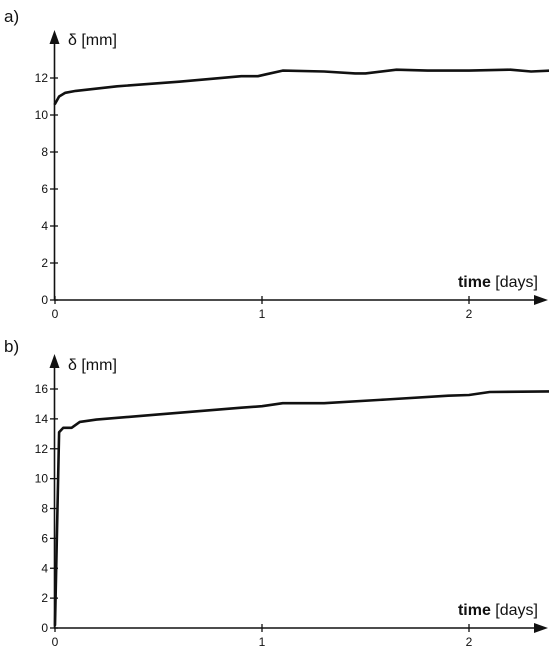 The height and width of the screenshot is (659, 549). What do you see at coordinates (11, 16) in the screenshot?
I see `panel-a-label: a)` at bounding box center [11, 16].